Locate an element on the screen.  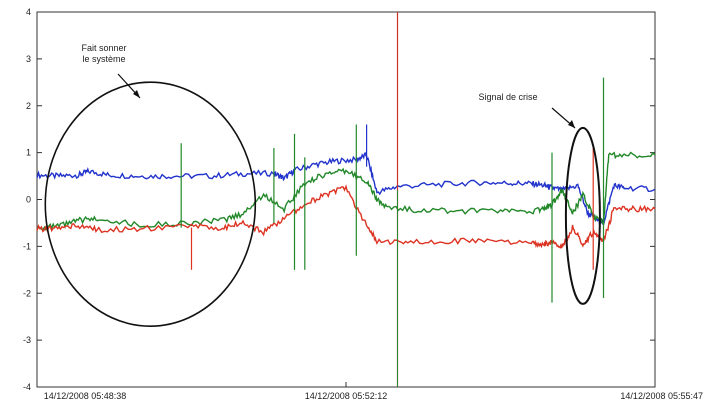
y-tick-label: -2 is located at coordinates (27, 293).